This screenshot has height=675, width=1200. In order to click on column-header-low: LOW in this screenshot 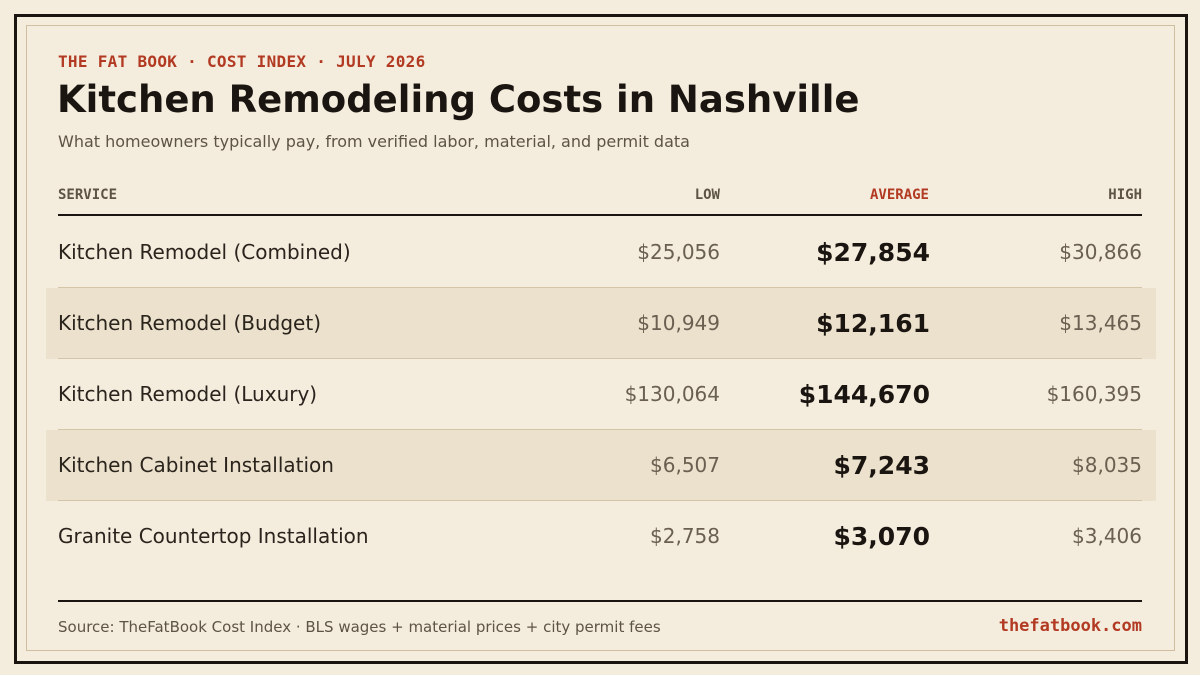, I will do `click(707, 195)`.